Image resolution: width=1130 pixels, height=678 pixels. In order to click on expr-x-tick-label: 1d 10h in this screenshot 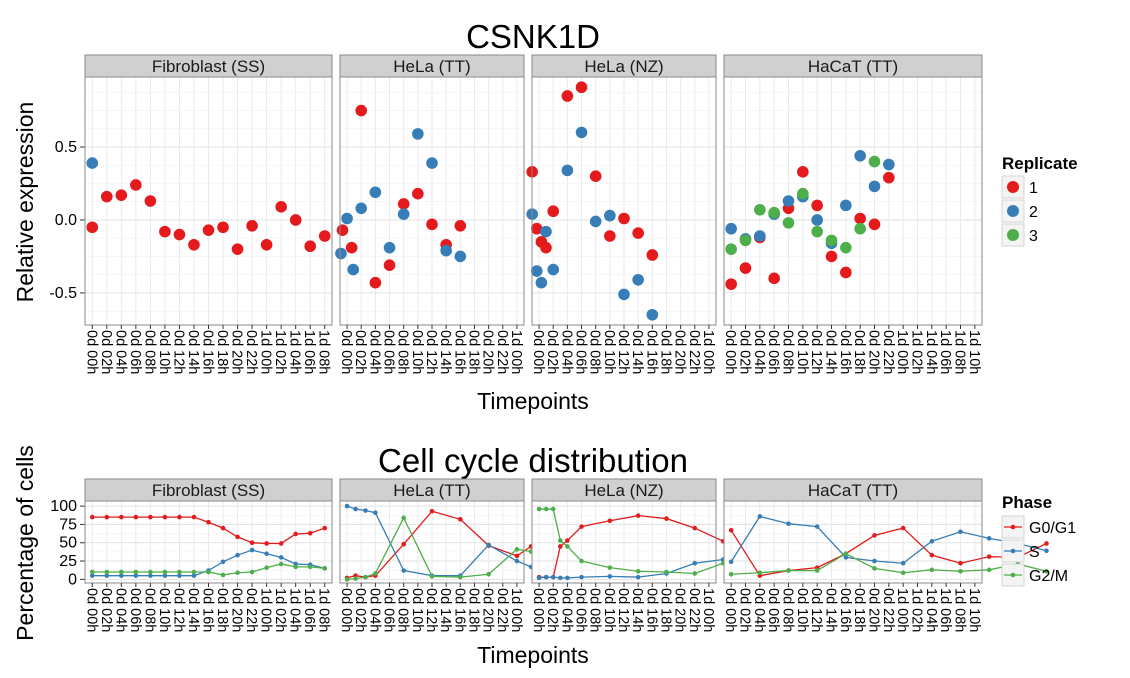, I will do `click(974, 352)`.